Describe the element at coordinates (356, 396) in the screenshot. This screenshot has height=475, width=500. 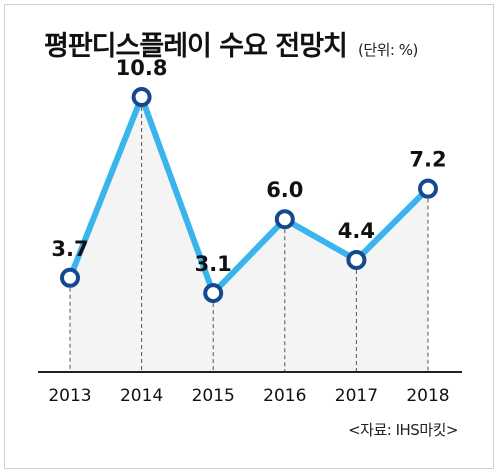
I see `x-tick-2017: 2017` at that location.